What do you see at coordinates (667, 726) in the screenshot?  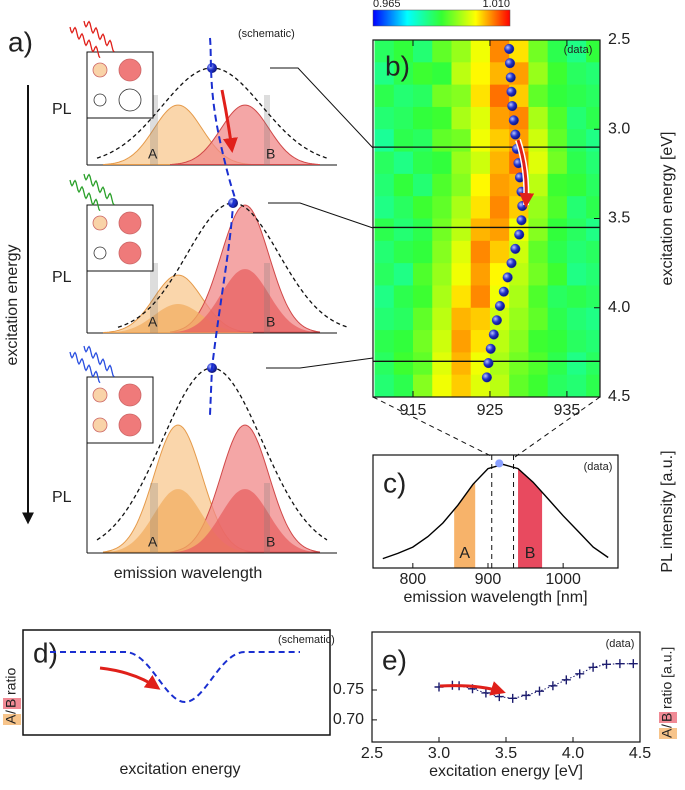 I see `y-label-sep: /` at bounding box center [667, 726].